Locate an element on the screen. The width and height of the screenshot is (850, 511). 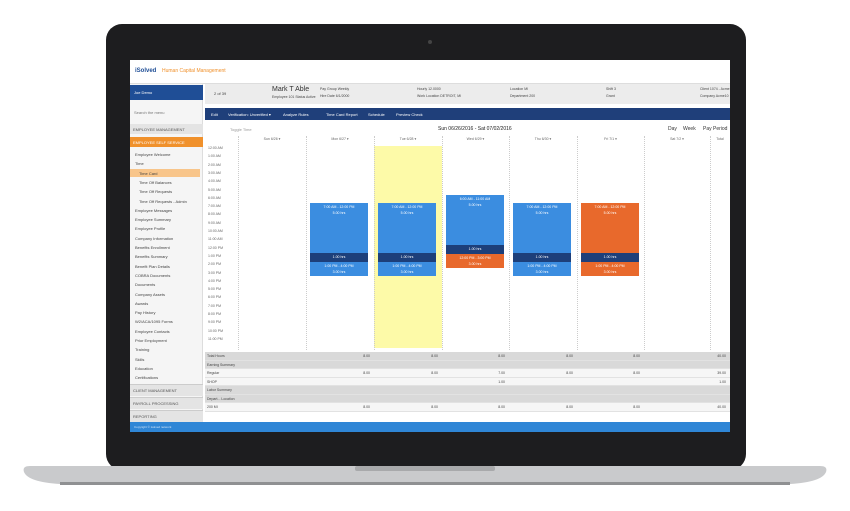
menu-item: Time is located at coordinates (139, 164).